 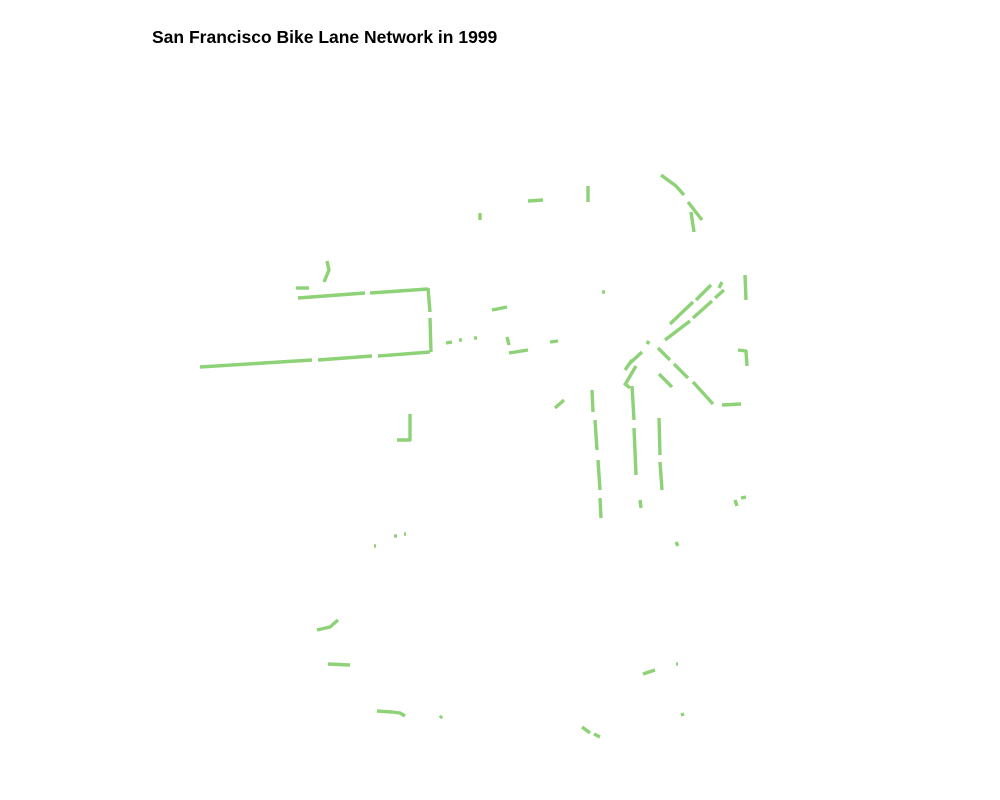 What do you see at coordinates (325, 37) in the screenshot?
I see `map-title: San Francisco Bike Lane Network in 1999` at bounding box center [325, 37].